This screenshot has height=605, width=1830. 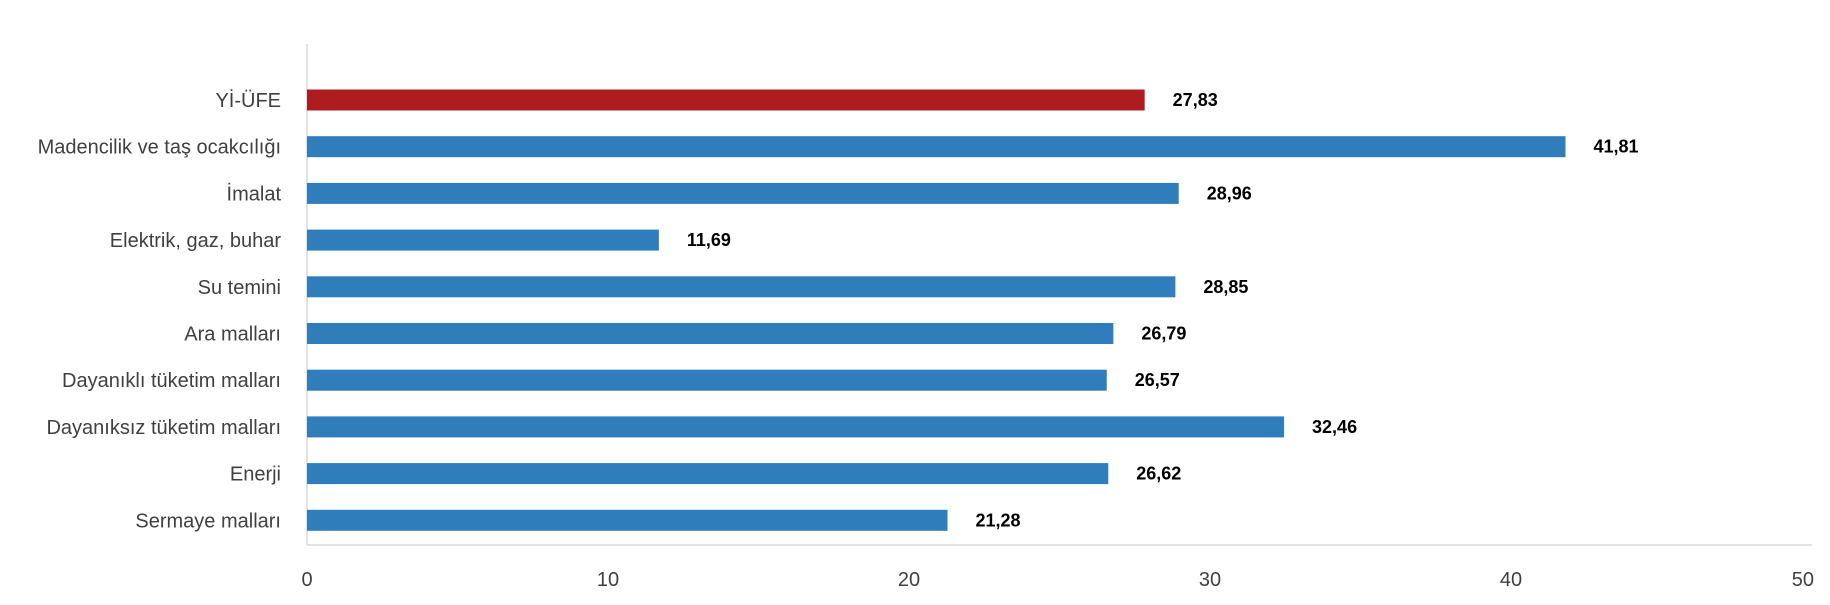 I want to click on data-label: 21,28, so click(x=998, y=520).